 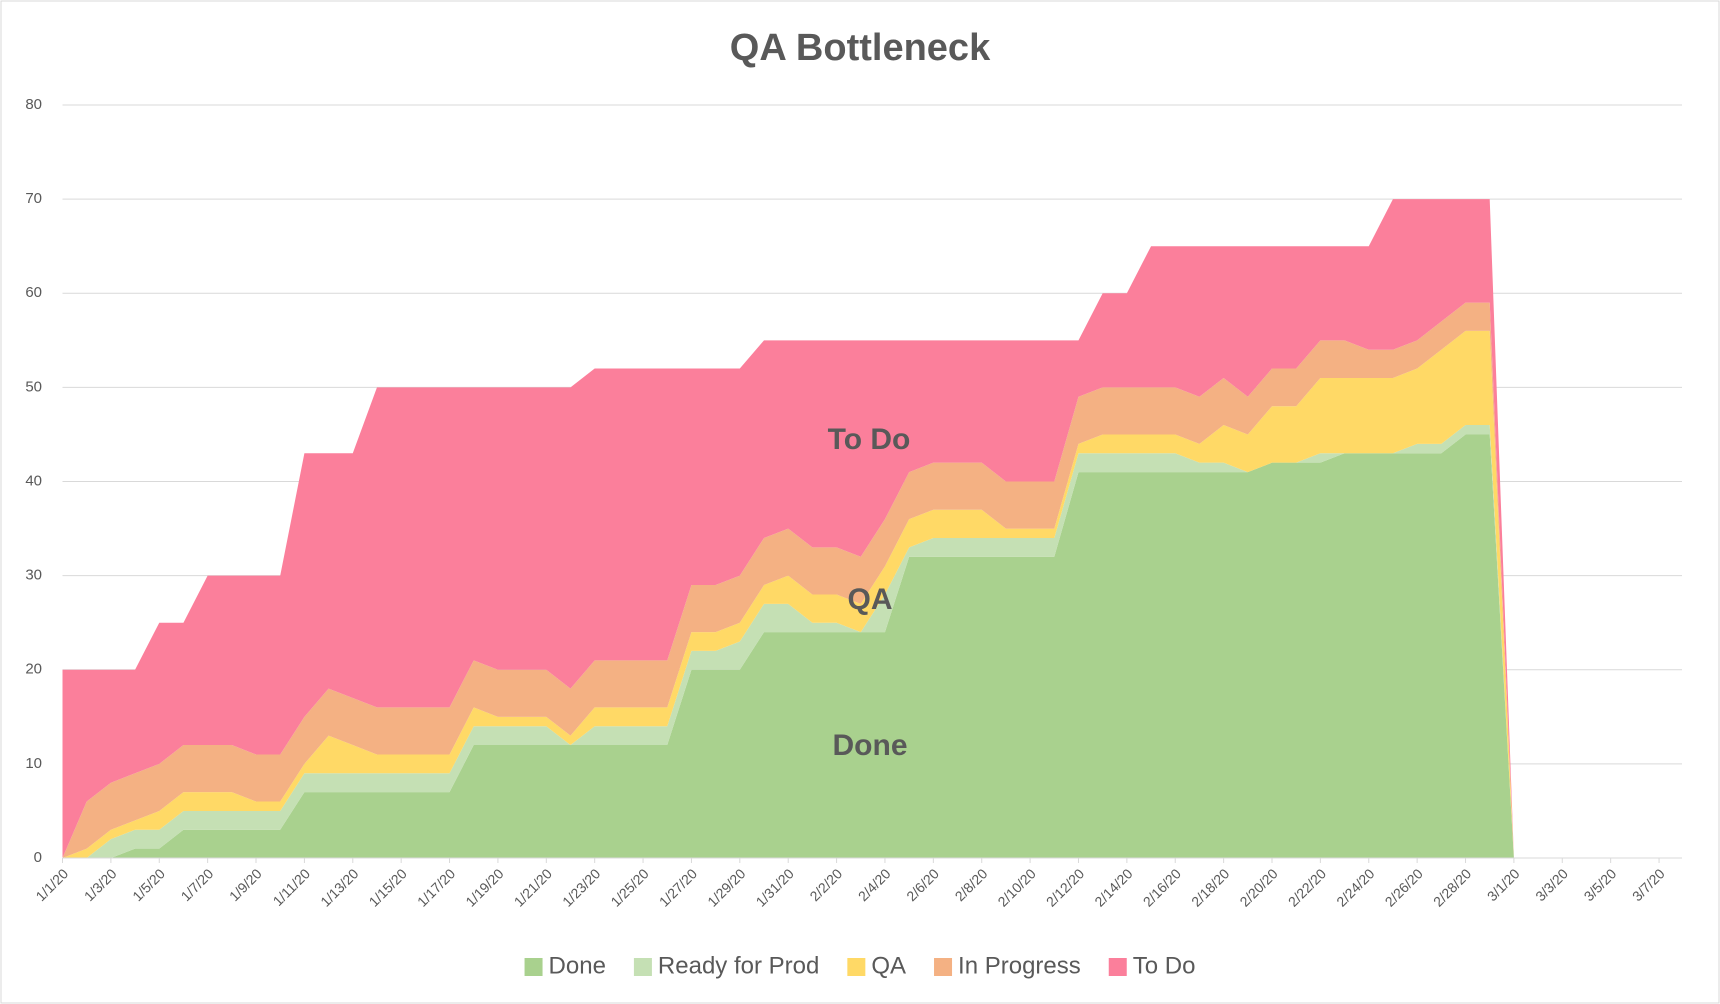 I want to click on y-tick-label: 80, so click(x=33, y=104).